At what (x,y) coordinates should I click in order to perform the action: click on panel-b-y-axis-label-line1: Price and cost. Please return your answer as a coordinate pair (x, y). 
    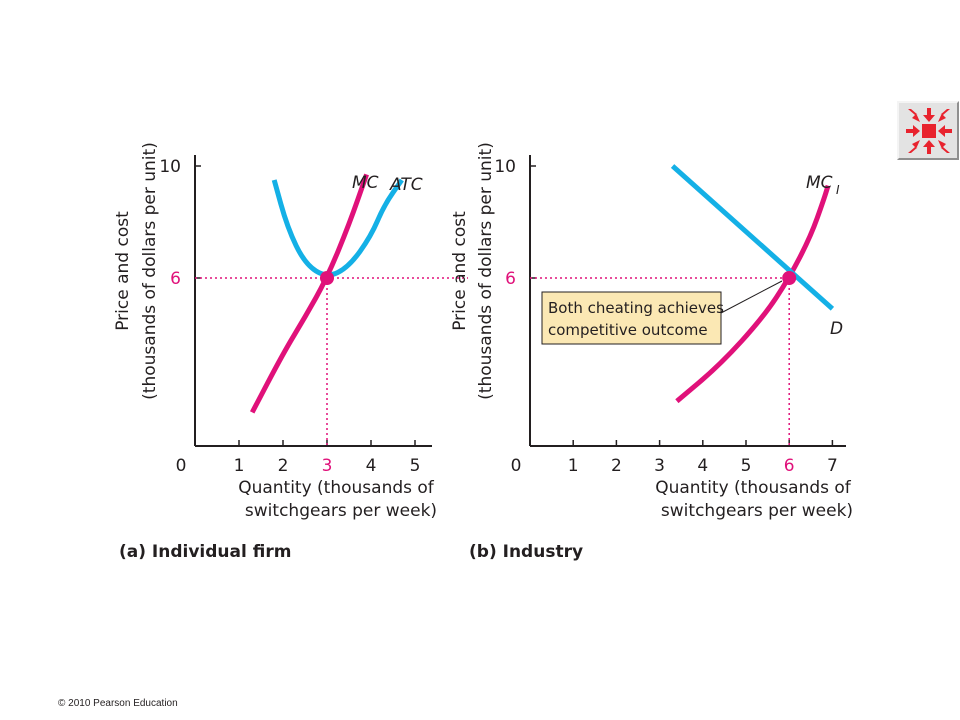
    Looking at the image, I should click on (460, 271).